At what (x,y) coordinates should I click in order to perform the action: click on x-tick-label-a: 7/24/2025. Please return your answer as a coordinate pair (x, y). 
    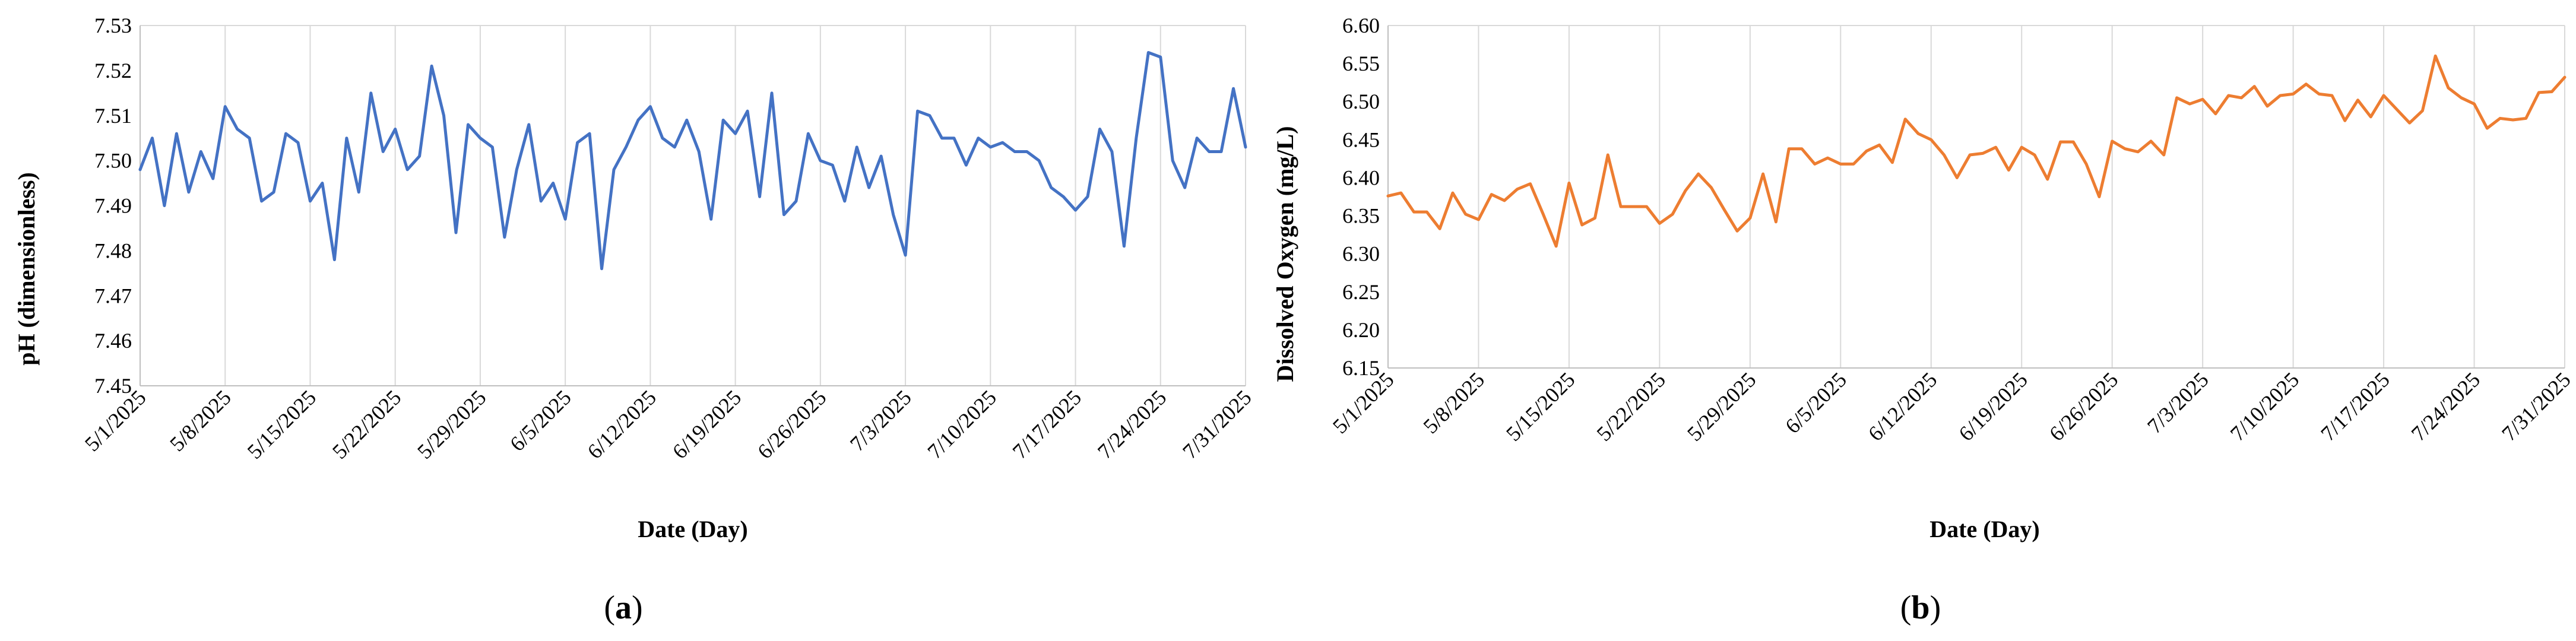
    Looking at the image, I should click on (1132, 424).